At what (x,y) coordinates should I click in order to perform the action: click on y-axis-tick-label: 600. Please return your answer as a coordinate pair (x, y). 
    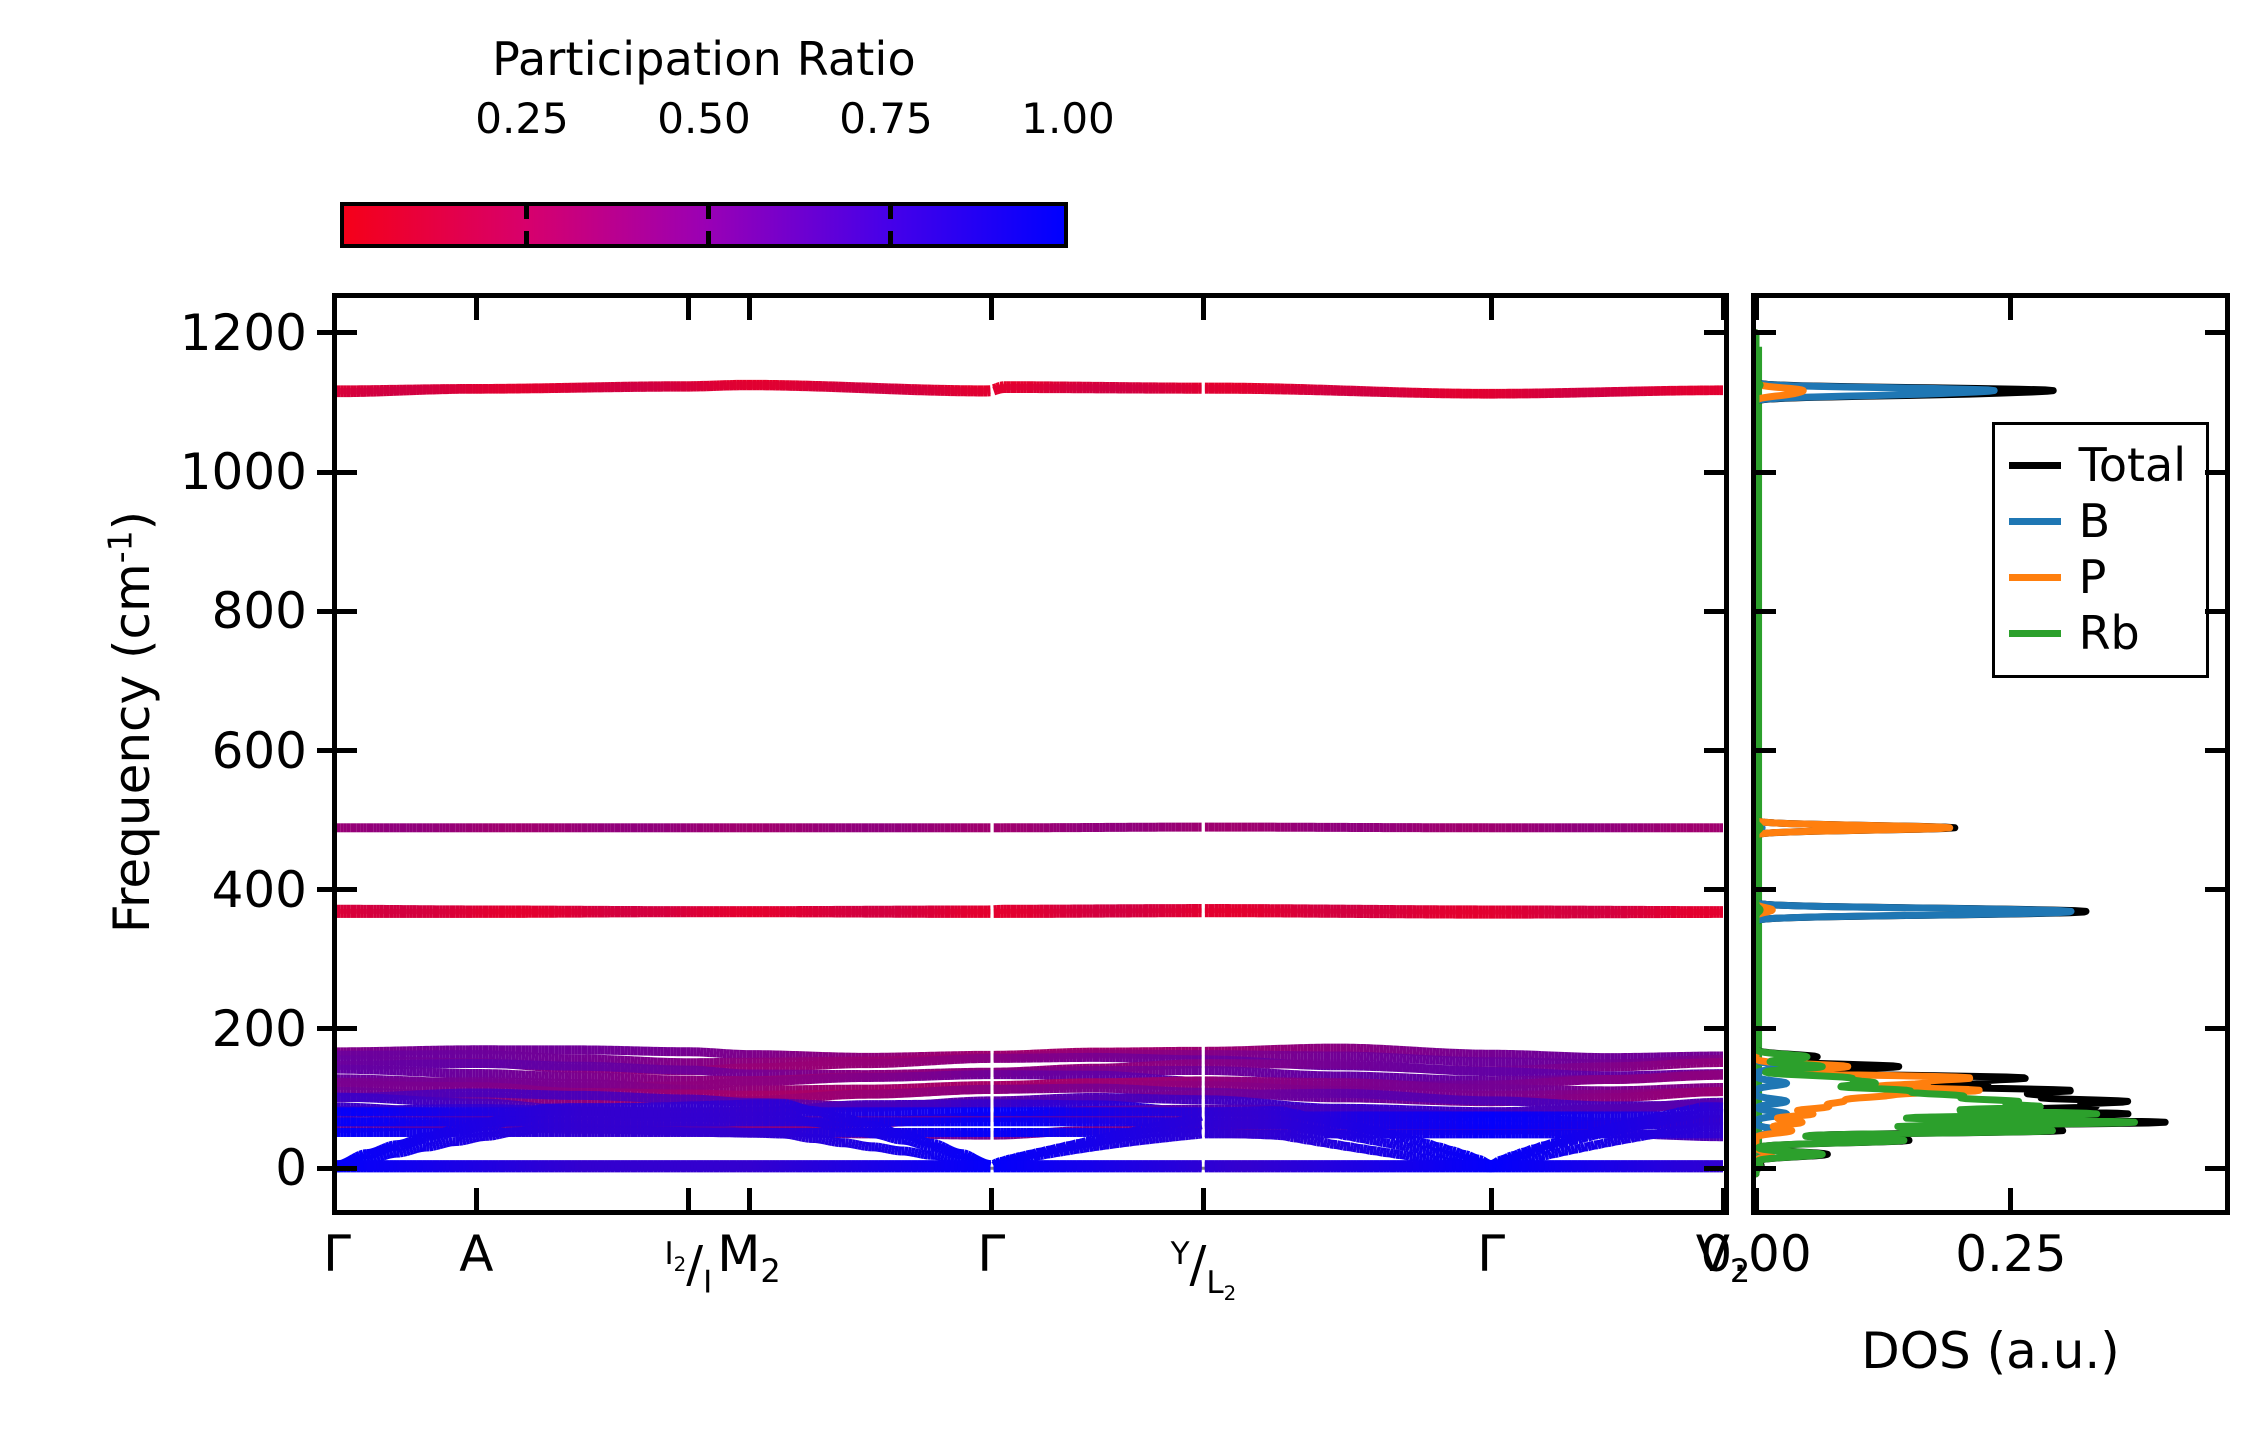
    Looking at the image, I should click on (259, 750).